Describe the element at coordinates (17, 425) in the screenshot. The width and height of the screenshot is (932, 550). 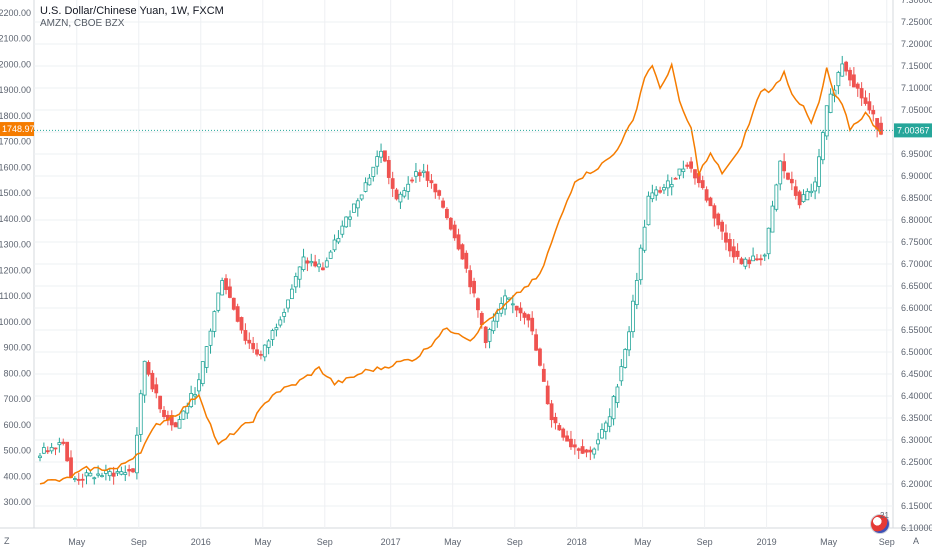
I see `left-axis-tick: 600.00` at that location.